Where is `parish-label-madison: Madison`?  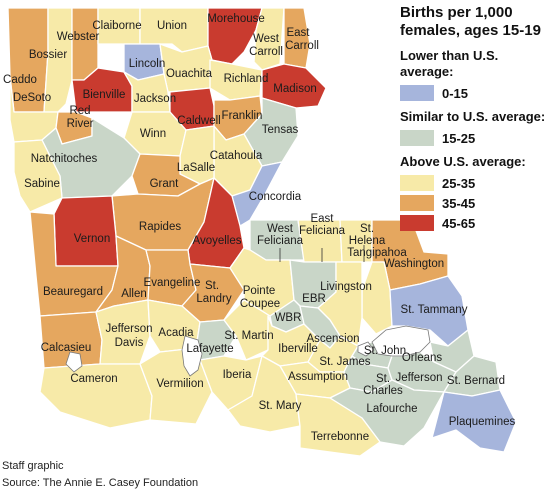 parish-label-madison: Madison is located at coordinates (294, 89).